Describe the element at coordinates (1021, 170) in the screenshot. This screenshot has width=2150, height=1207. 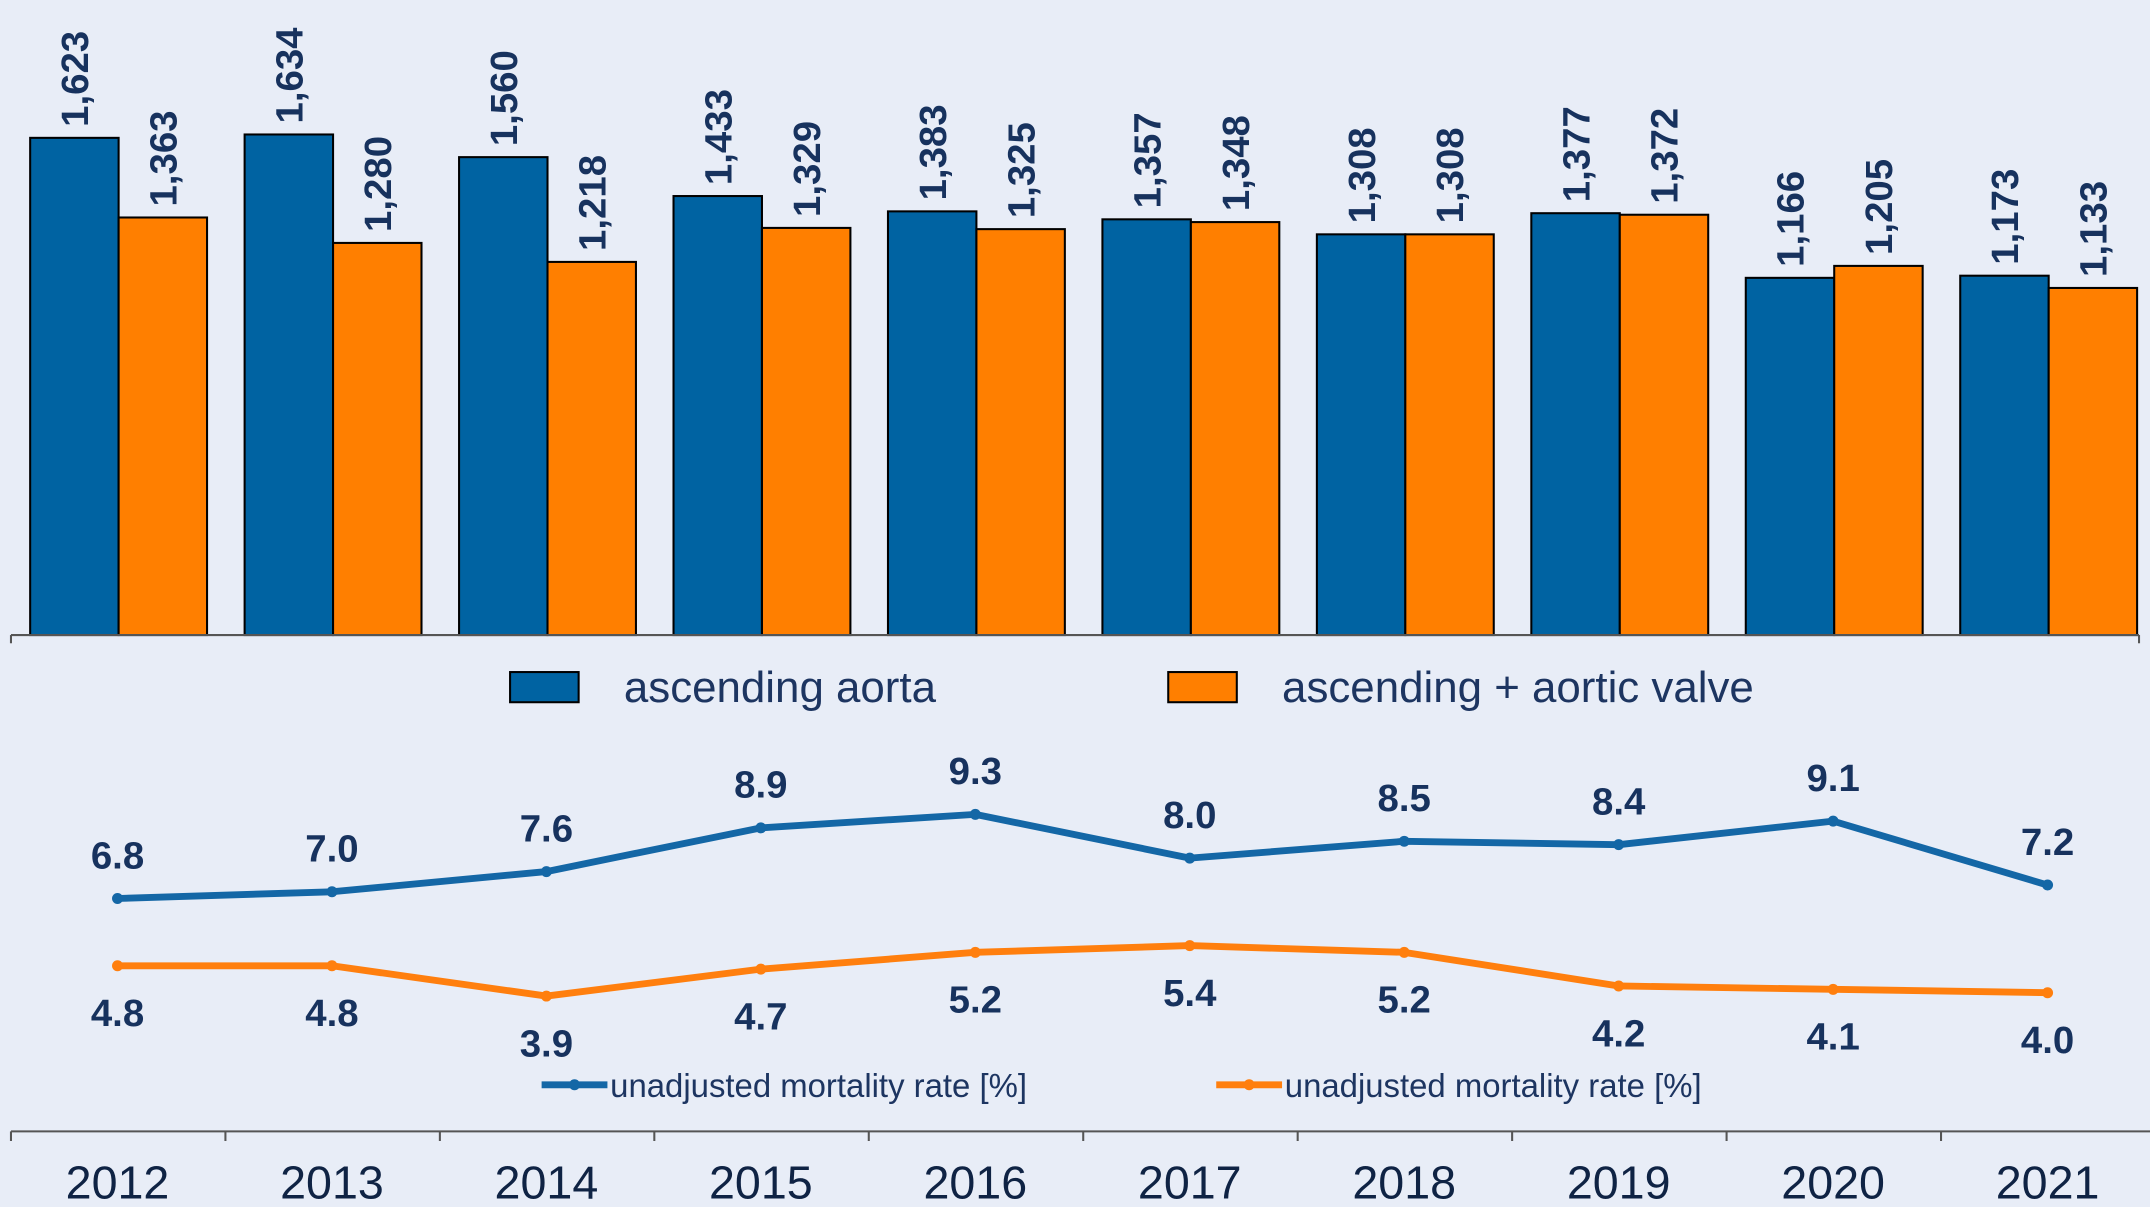
I see `data-label: 1,325` at that location.